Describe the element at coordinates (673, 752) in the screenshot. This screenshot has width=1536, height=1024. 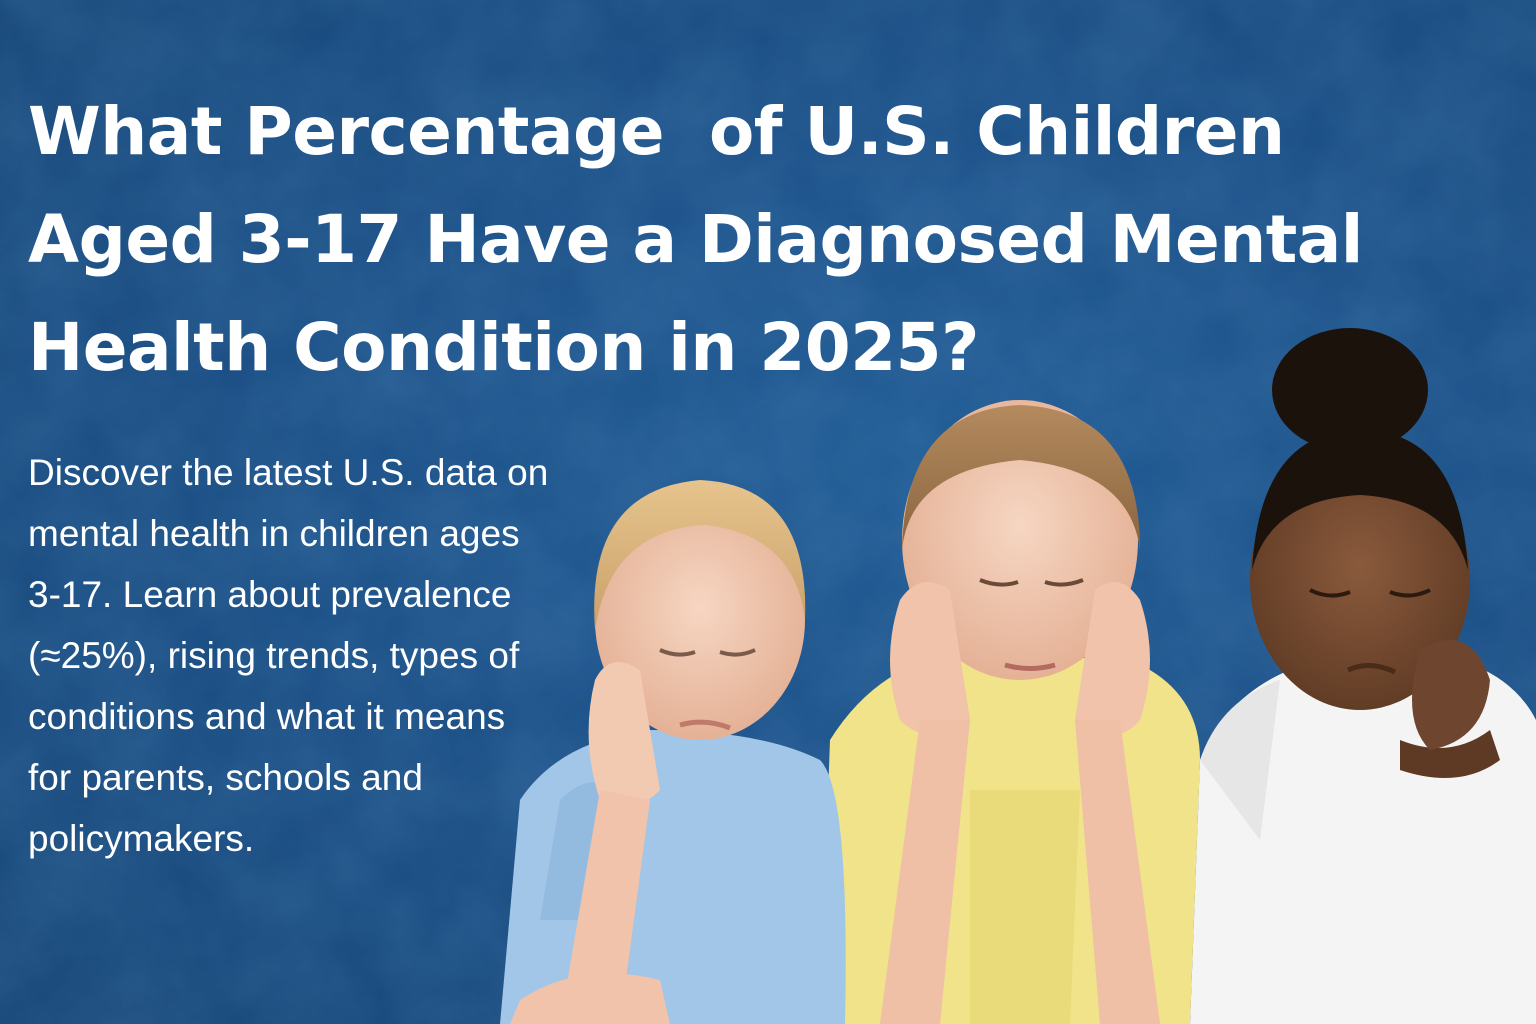
I see `child-left` at that location.